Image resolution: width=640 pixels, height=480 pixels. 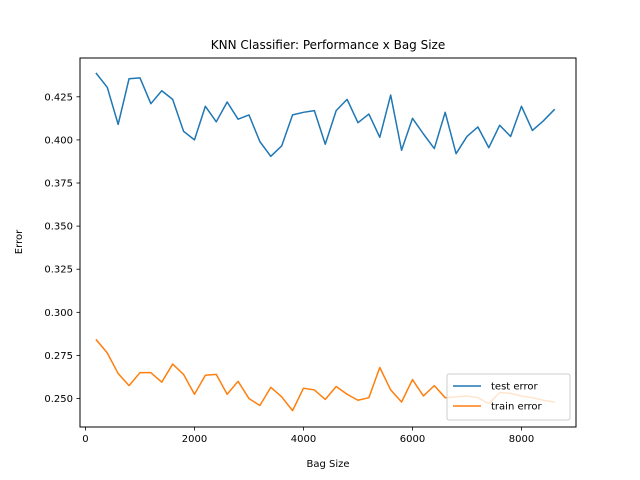 What do you see at coordinates (58, 140) in the screenshot?
I see `y-tick-label: 0.400` at bounding box center [58, 140].